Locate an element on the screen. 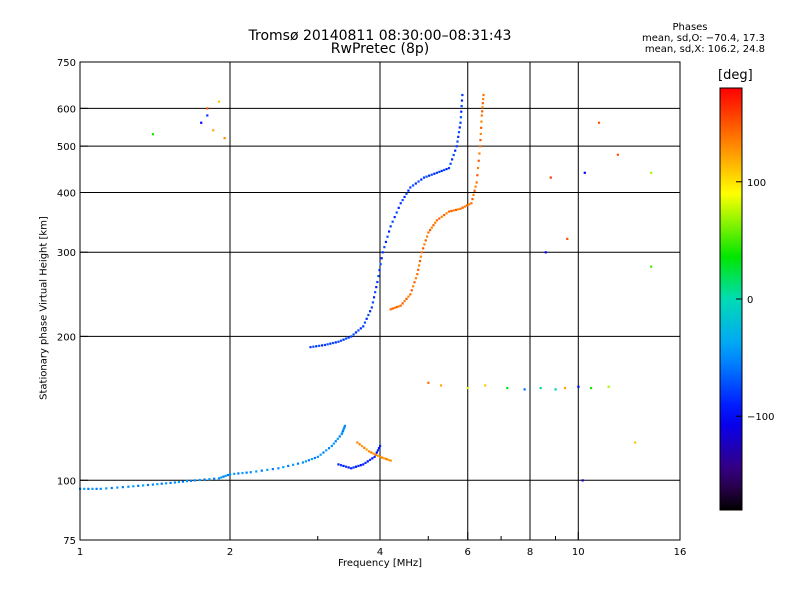  x-tick-label: 2 is located at coordinates (230, 552).